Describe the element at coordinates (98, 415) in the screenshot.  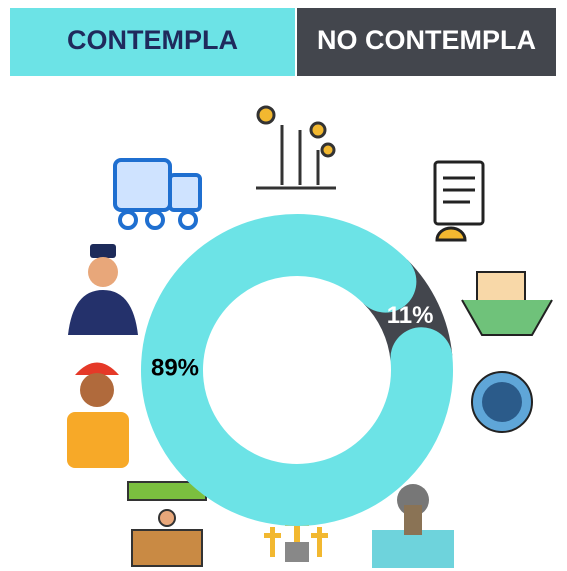
I see `icon-firefighter` at that location.